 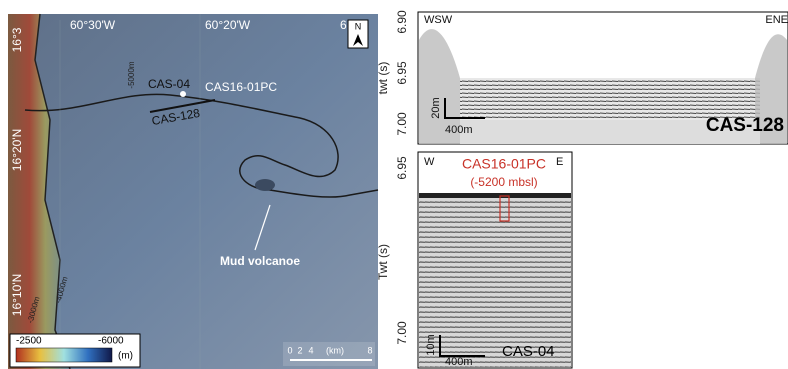 What do you see at coordinates (29, 341) in the screenshot?
I see `legend-min: -2500` at bounding box center [29, 341].